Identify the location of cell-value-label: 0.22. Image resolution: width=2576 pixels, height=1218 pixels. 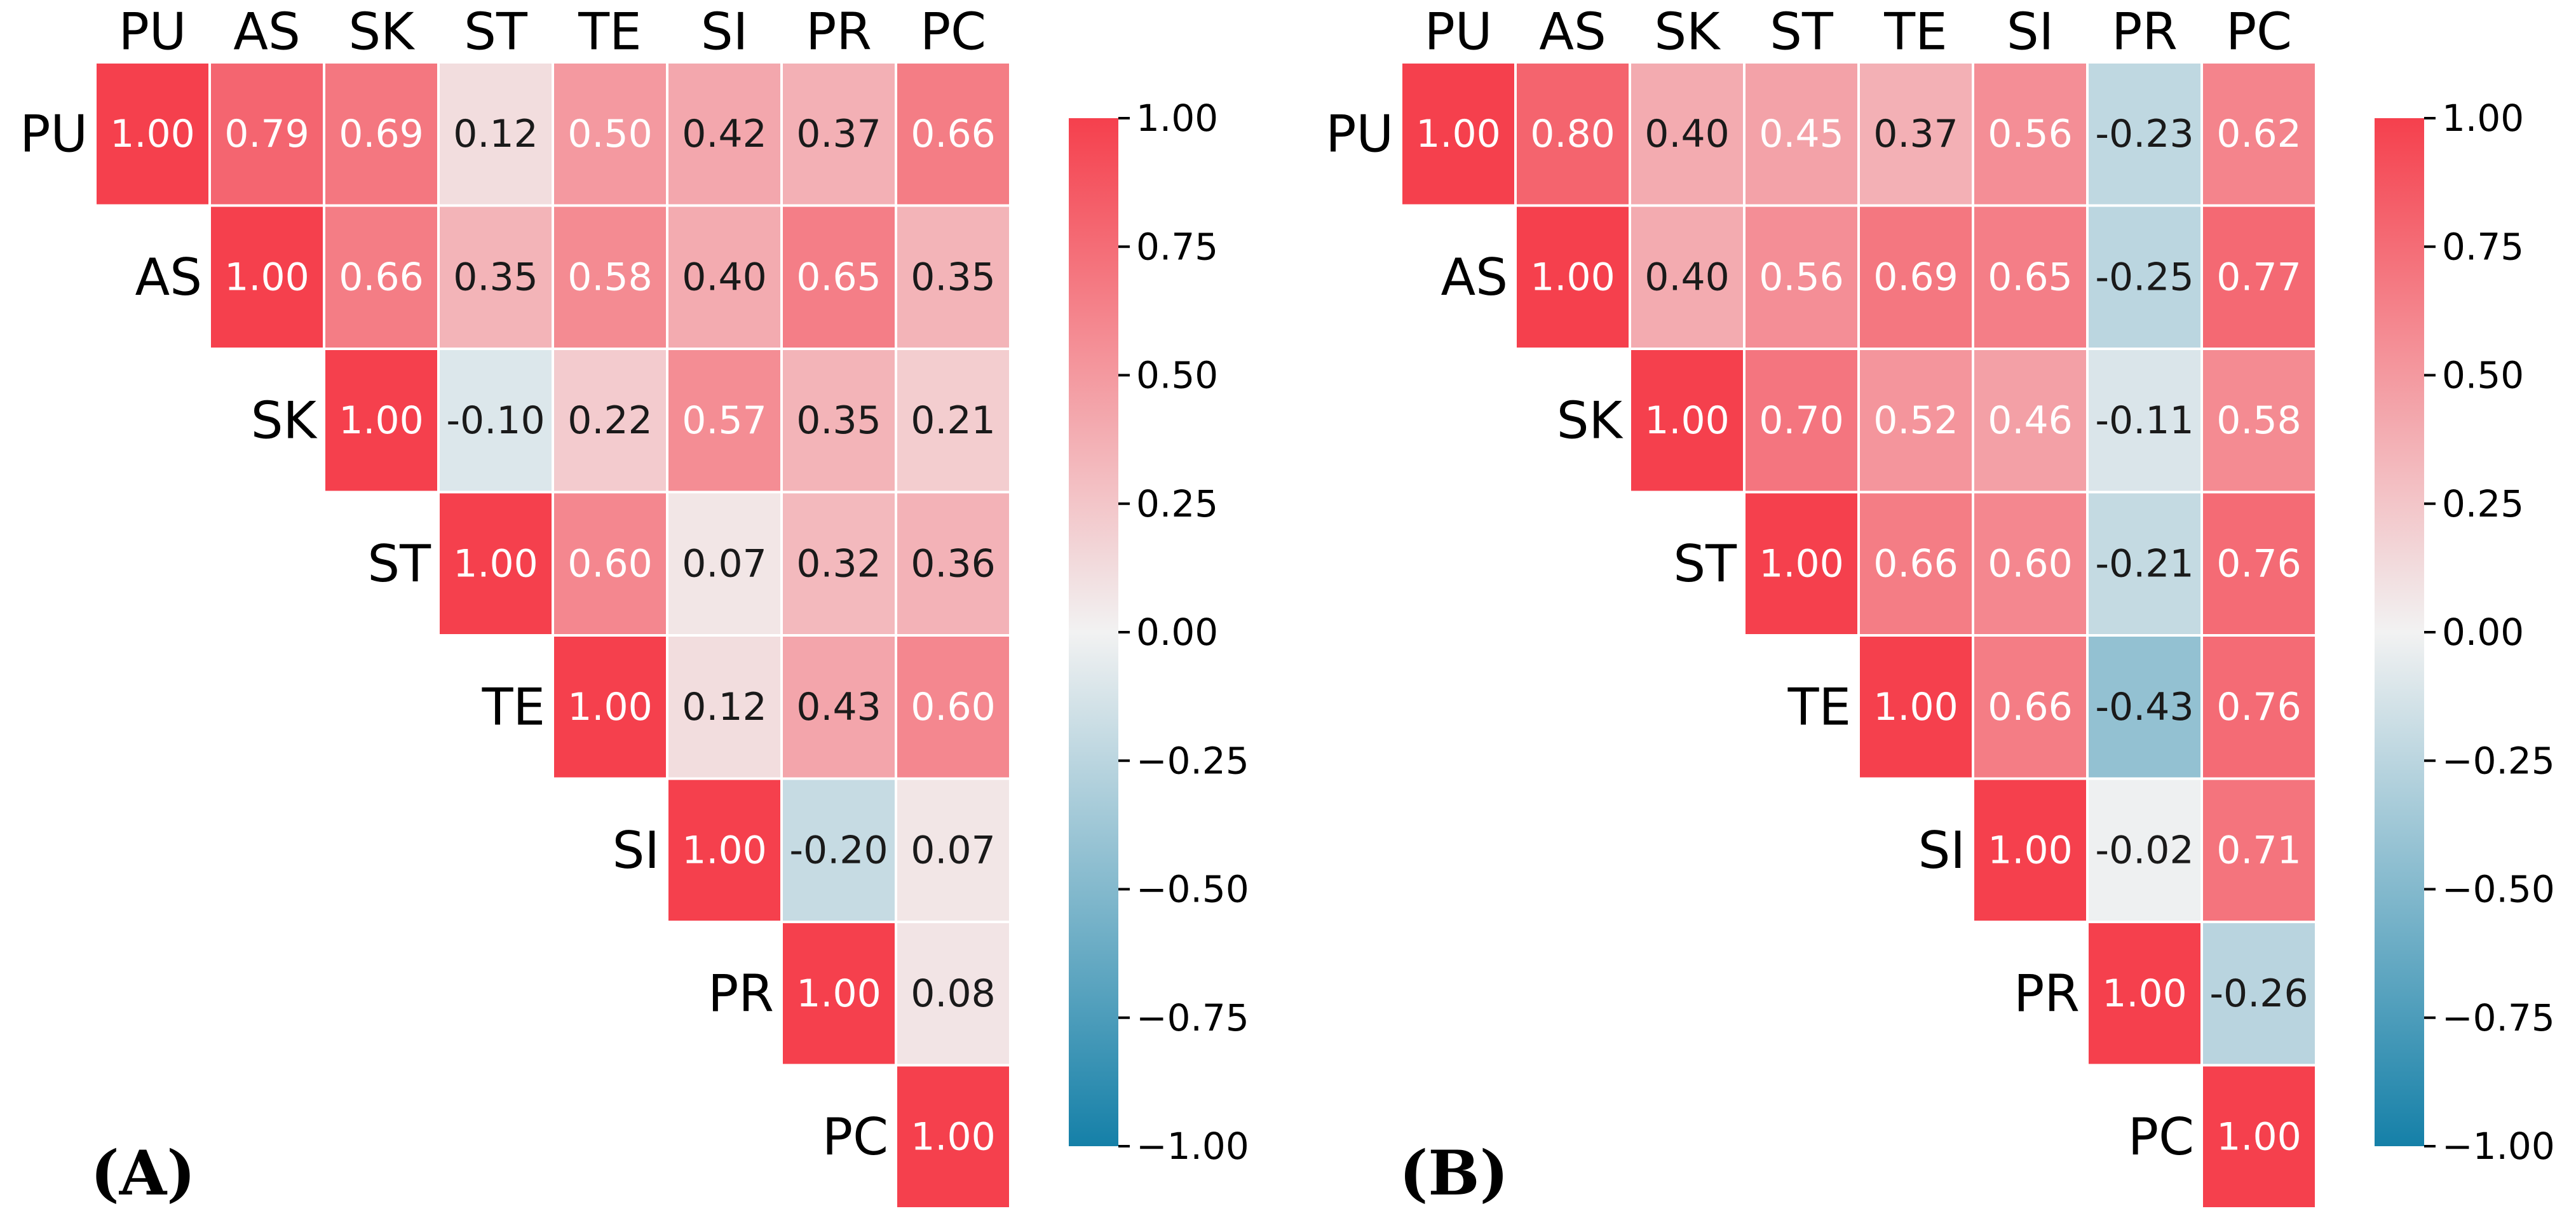
(610, 420).